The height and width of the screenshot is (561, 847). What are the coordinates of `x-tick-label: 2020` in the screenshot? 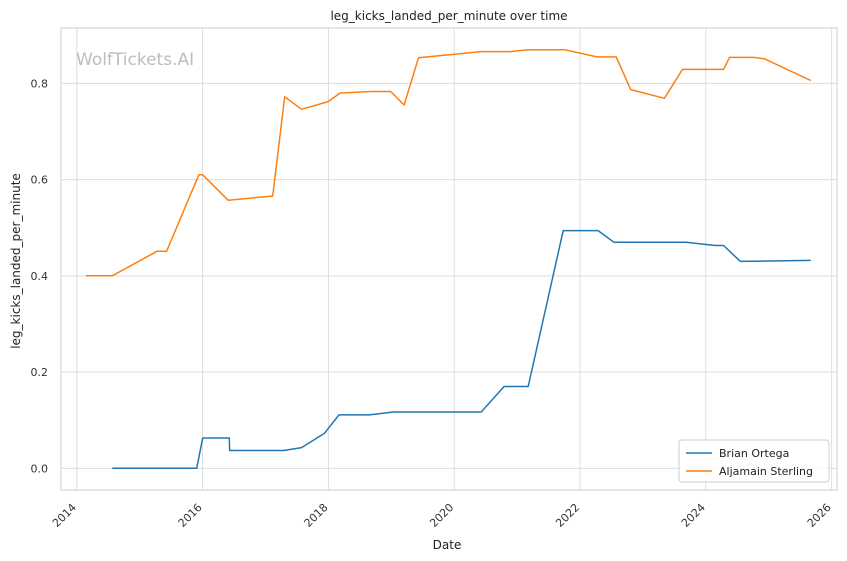 It's located at (441, 515).